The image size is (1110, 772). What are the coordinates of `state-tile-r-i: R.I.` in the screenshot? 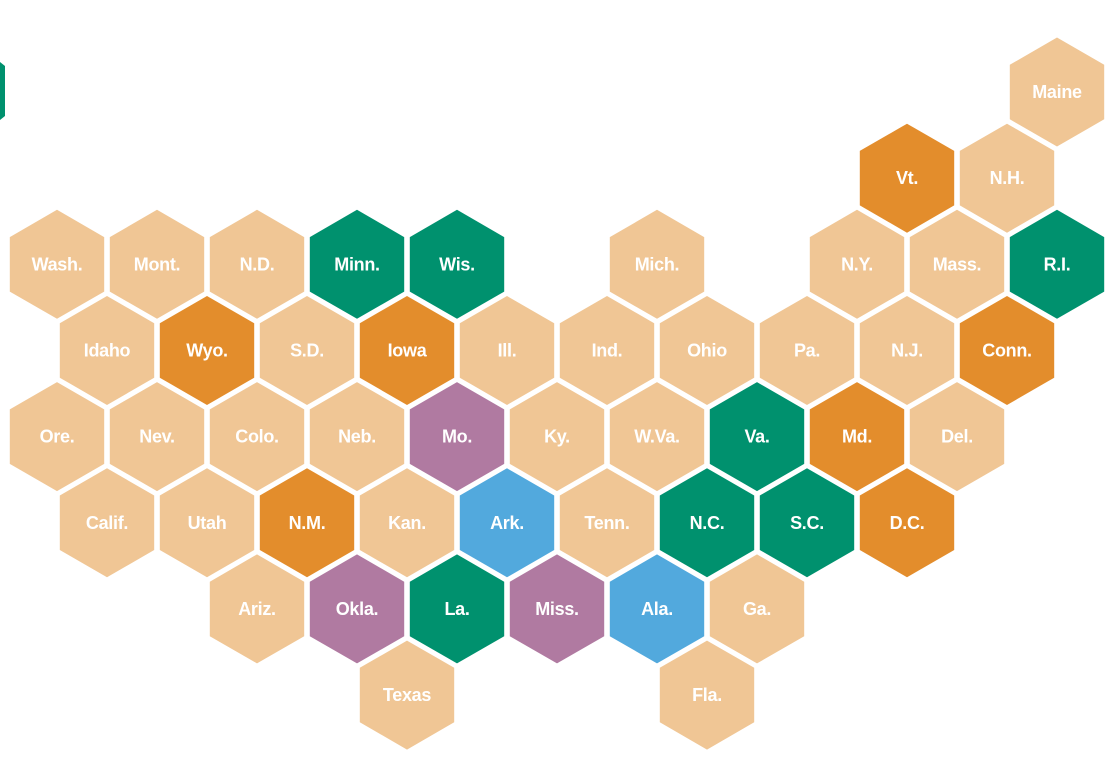 It's located at (1057, 264).